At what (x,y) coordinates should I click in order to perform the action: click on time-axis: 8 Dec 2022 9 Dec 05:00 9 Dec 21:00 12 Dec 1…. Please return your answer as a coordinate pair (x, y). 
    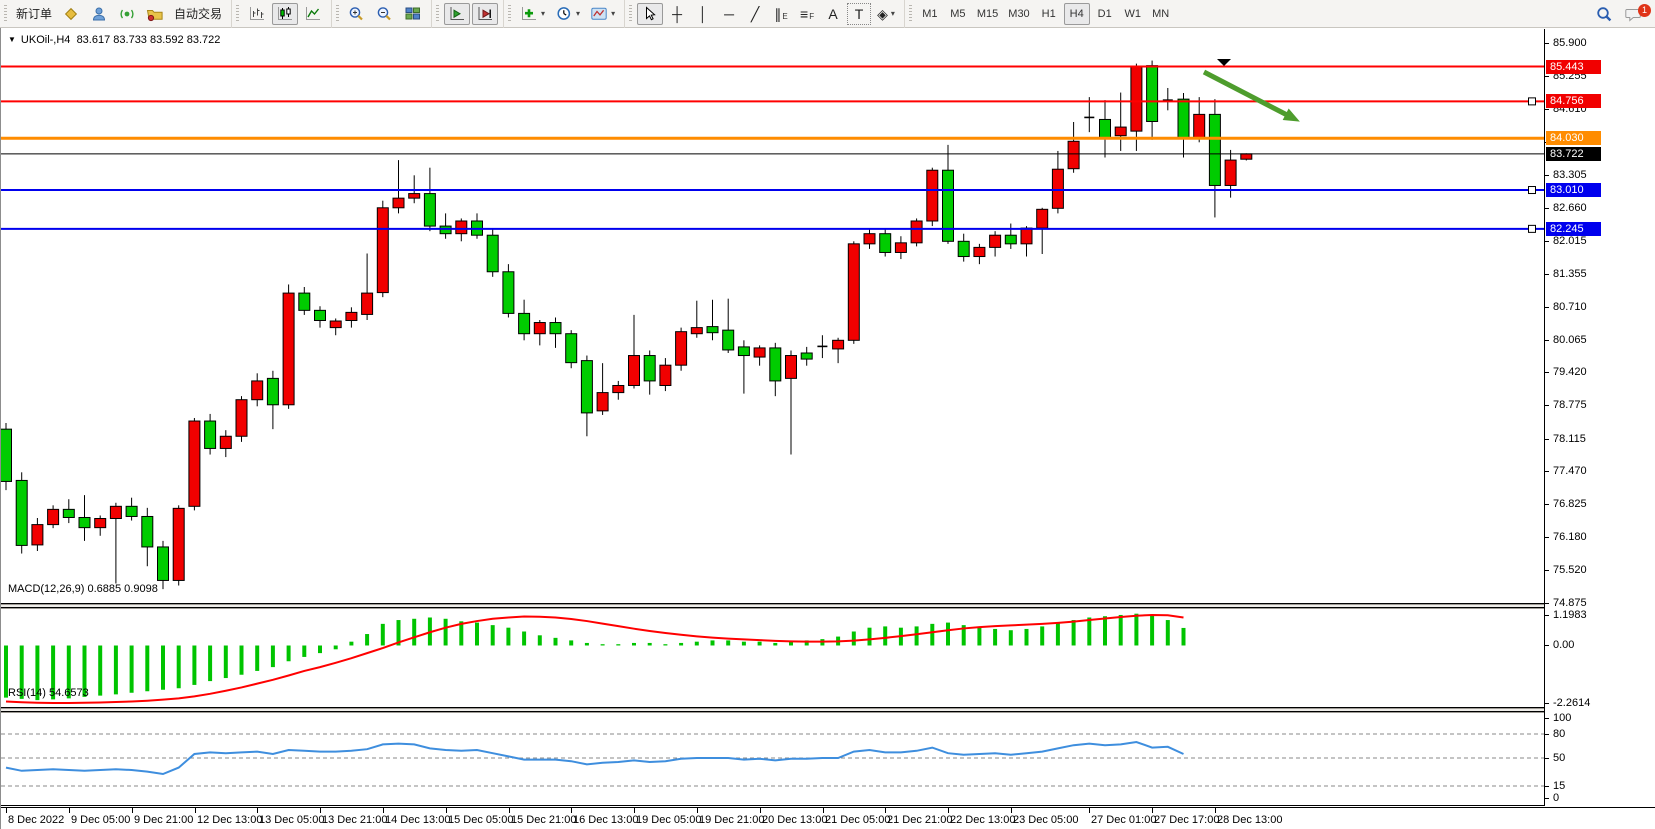
    Looking at the image, I should click on (828, 818).